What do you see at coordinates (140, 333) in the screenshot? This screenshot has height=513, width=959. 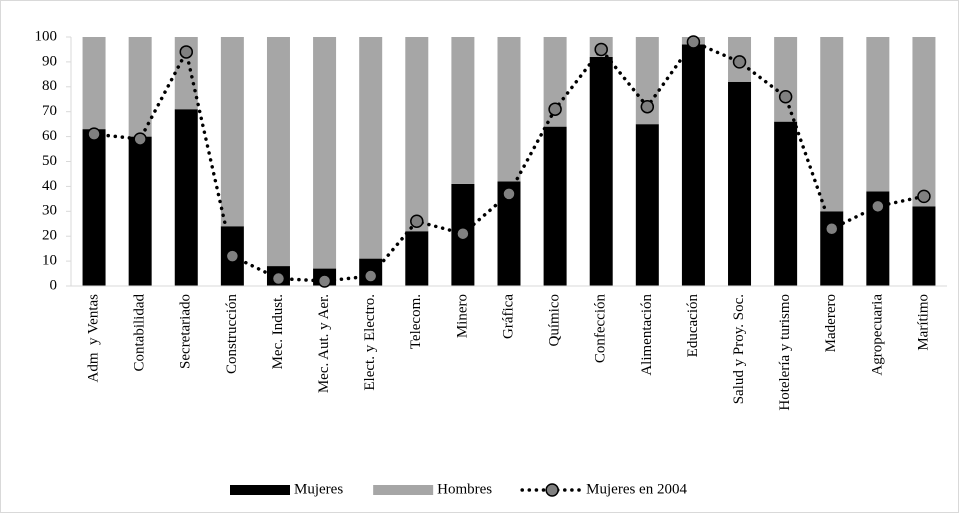 I see `x-tick-label: Contabilidad` at bounding box center [140, 333].